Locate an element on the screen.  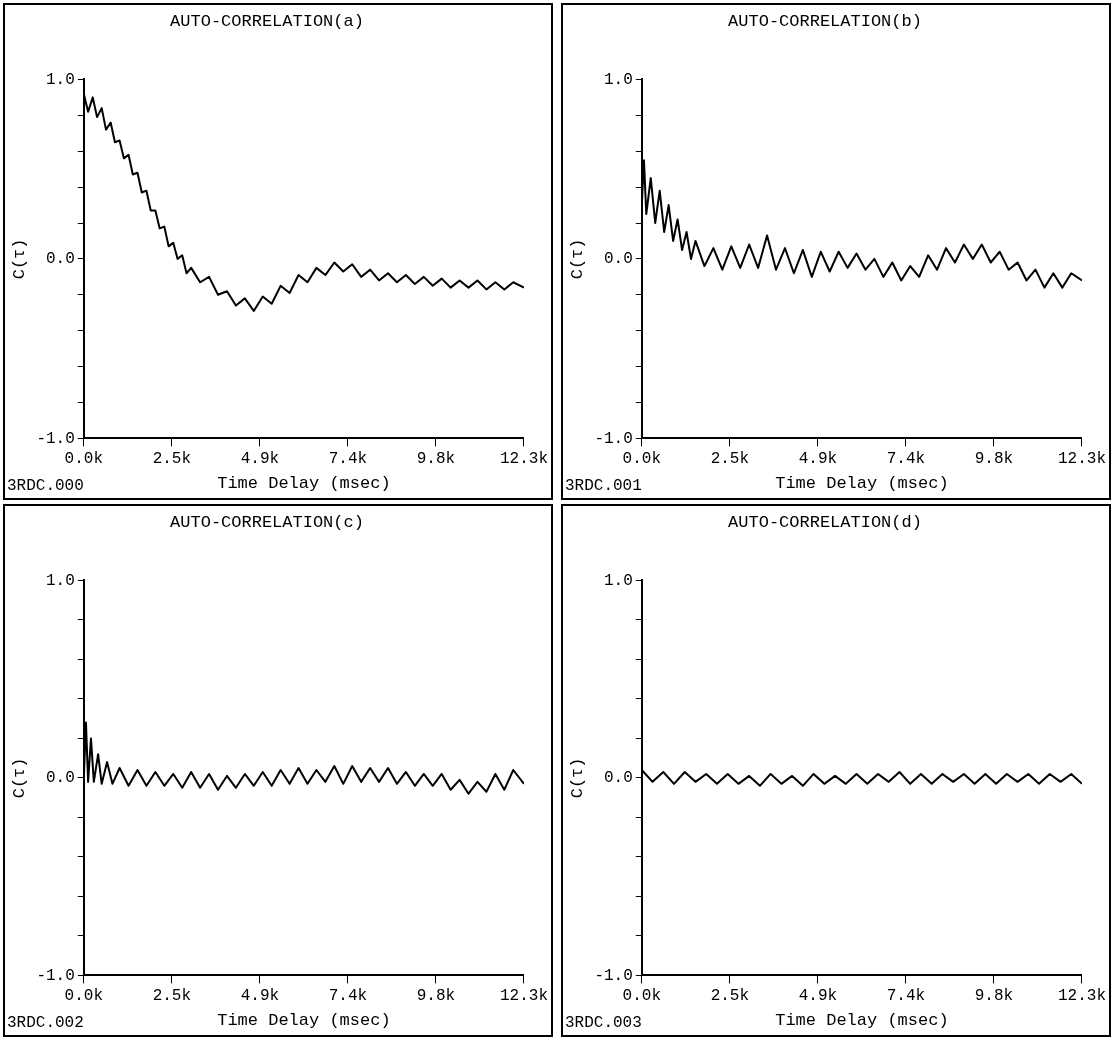
chart-title: AUTO-CORRELATION(d) is located at coordinates (825, 522).